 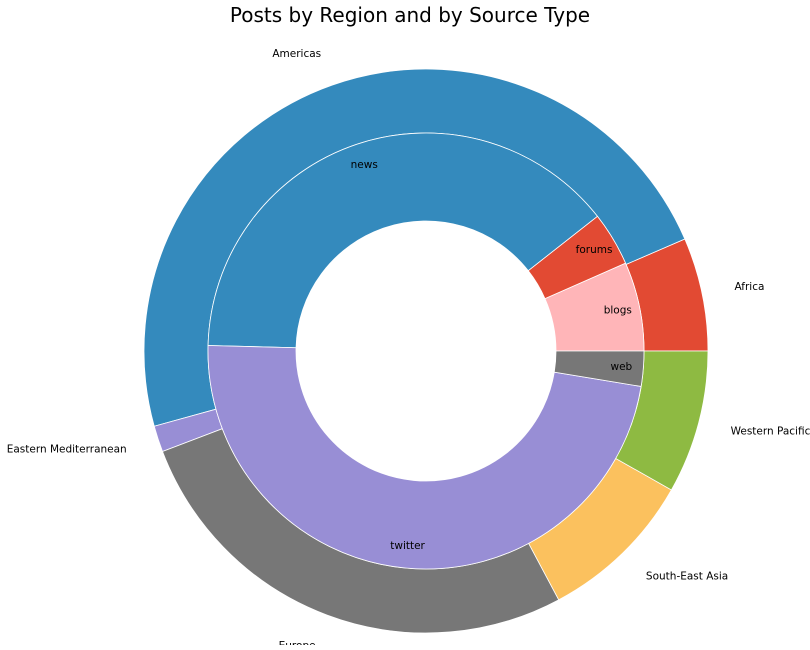 I want to click on inner-label-blogs: blogs, so click(x=618, y=311).